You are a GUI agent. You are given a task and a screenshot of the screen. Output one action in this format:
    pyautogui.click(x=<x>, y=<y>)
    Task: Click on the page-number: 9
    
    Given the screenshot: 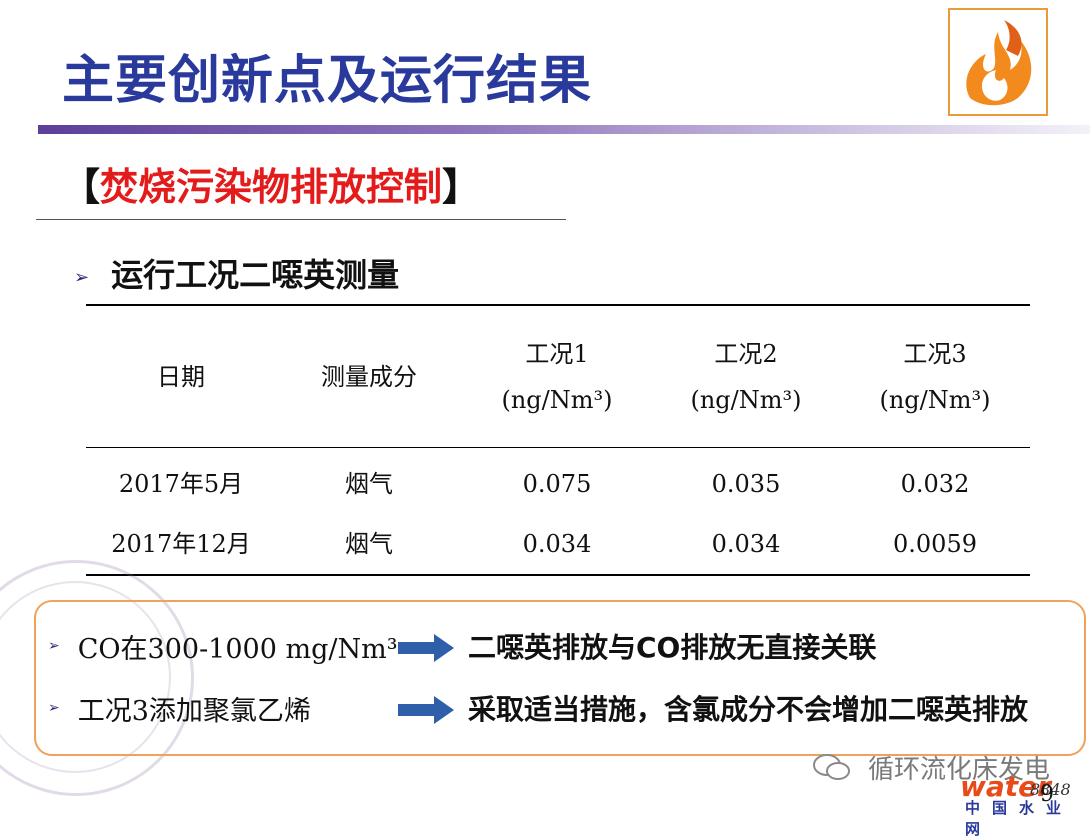 What is the action you would take?
    pyautogui.click(x=1047, y=794)
    